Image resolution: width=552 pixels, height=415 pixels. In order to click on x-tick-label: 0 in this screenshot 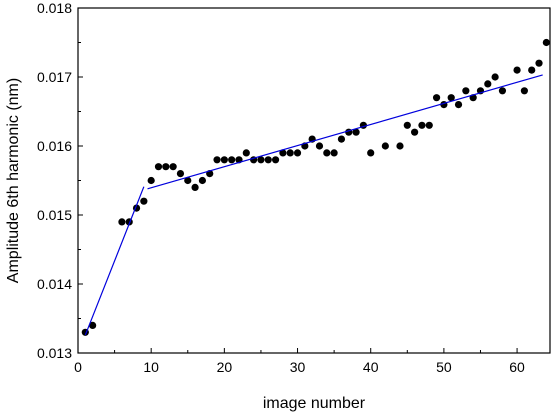, I will do `click(78, 367)`.